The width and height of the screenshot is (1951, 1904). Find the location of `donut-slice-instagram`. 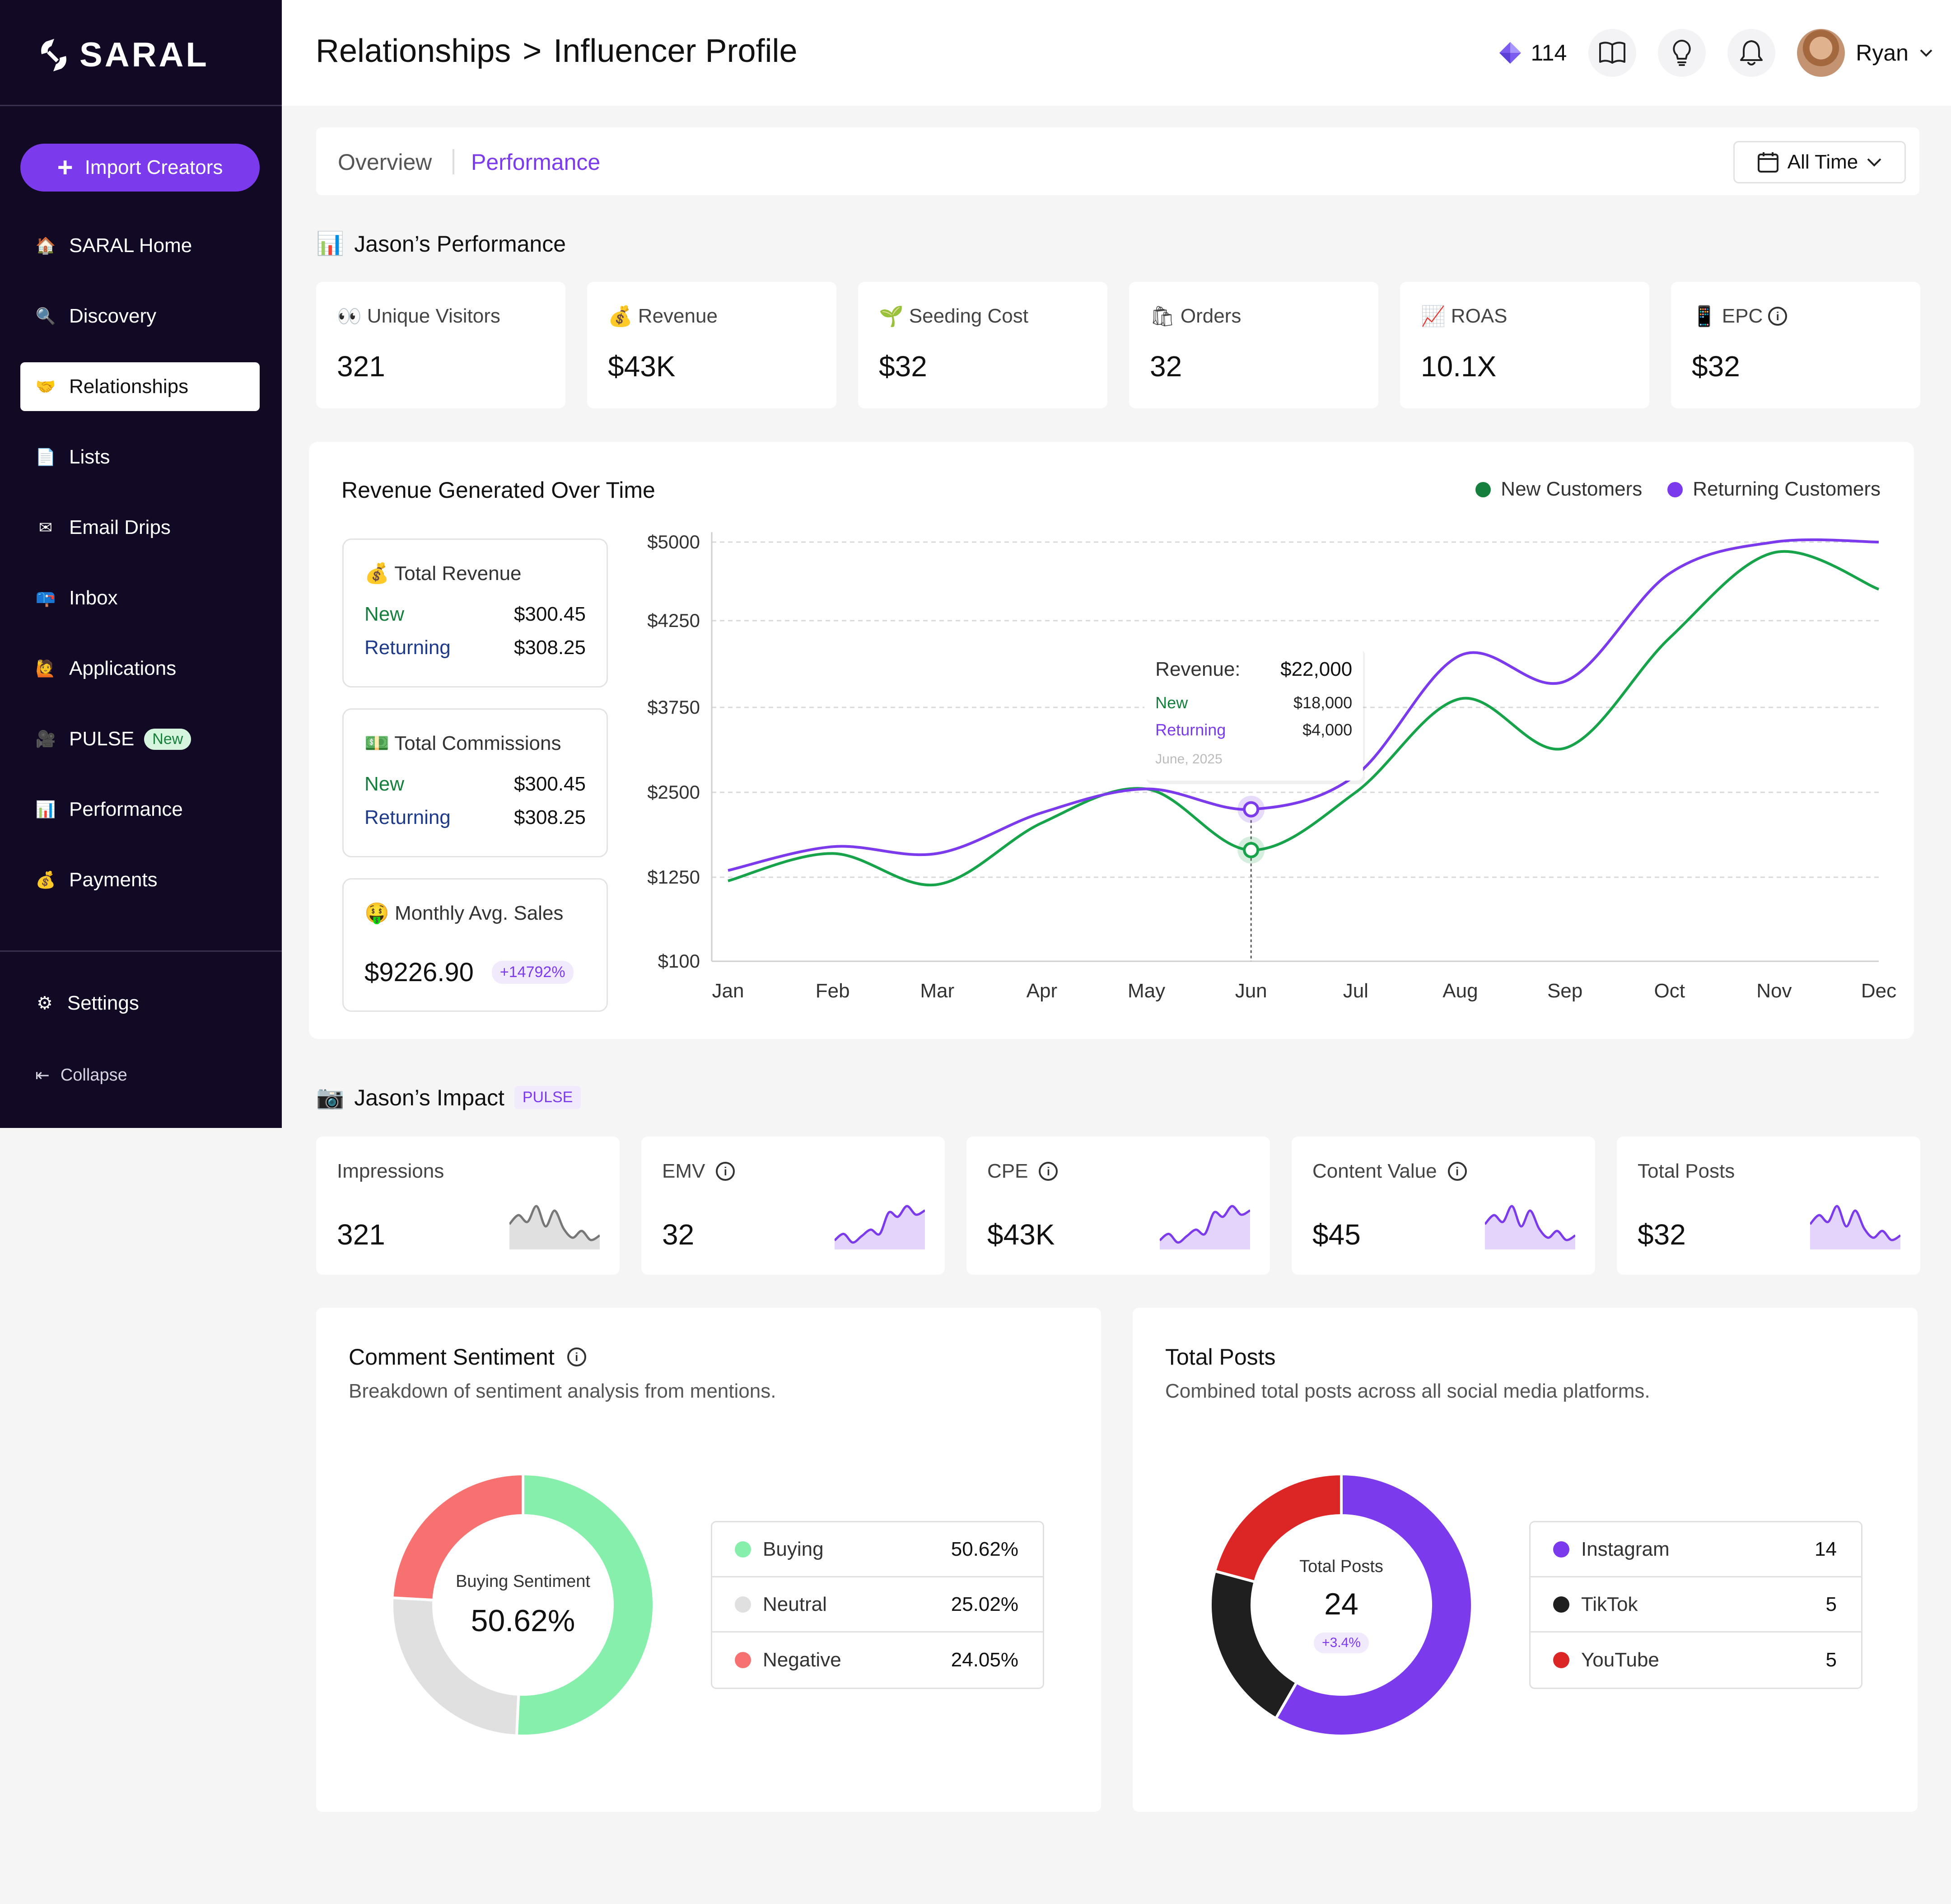

donut-slice-instagram is located at coordinates (1374, 1604).